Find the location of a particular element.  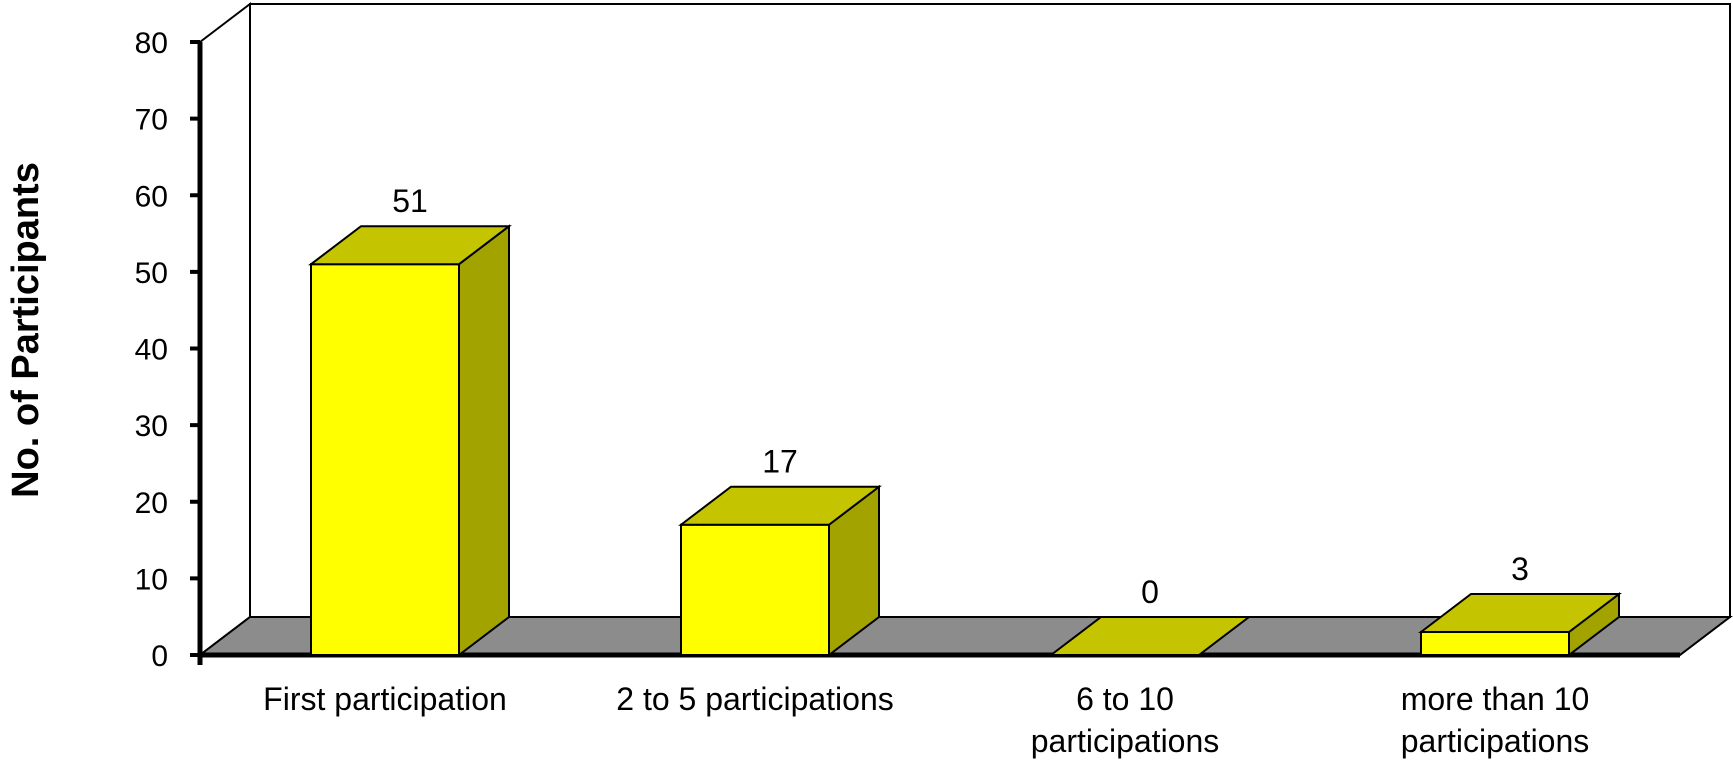

side-wall is located at coordinates (225, 329).